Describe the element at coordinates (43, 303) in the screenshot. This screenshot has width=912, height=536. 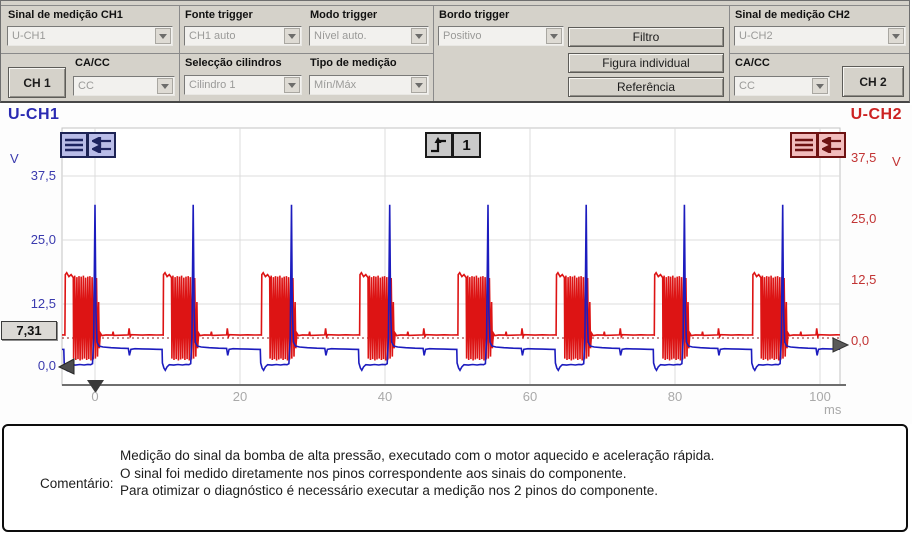
I see `left-axis-tick: 12,5` at that location.